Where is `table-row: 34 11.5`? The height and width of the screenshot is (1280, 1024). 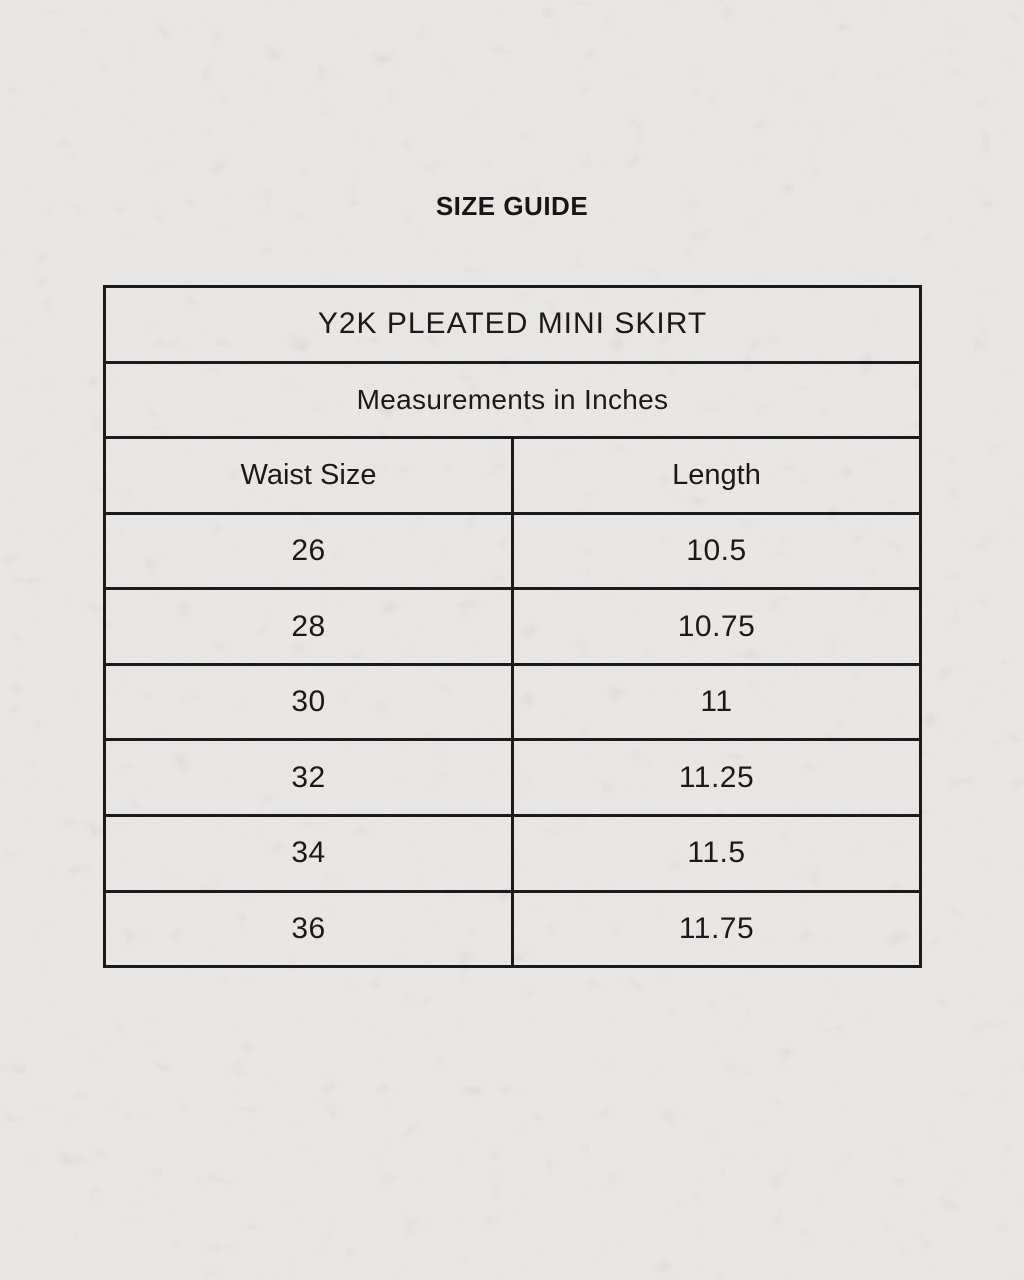 table-row: 34 11.5 is located at coordinates (512, 854).